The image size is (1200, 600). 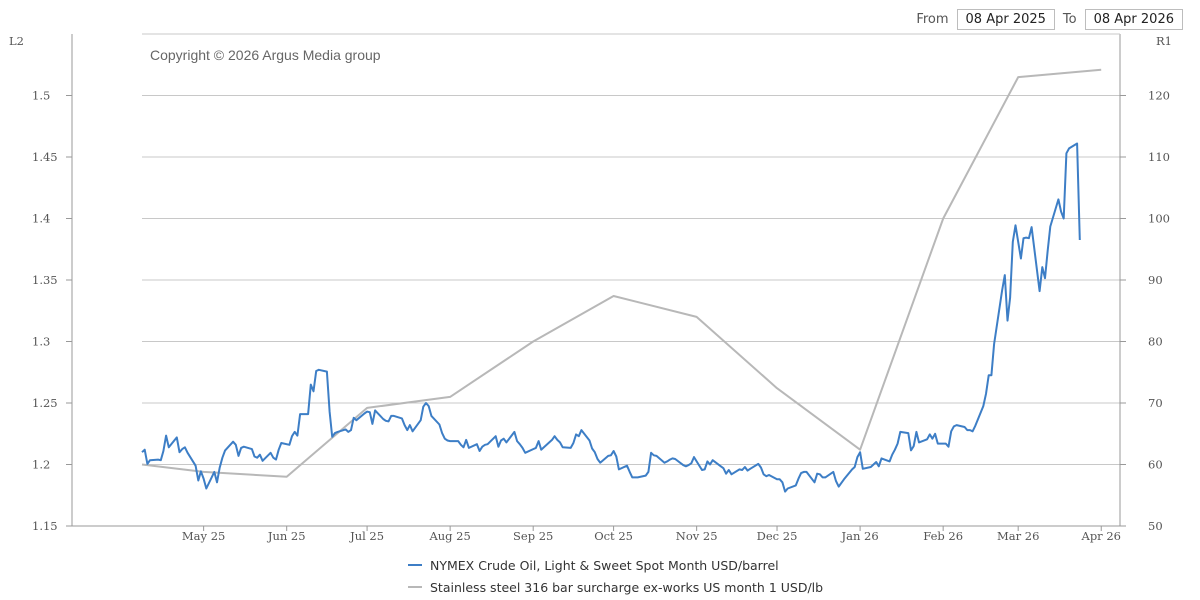 What do you see at coordinates (52, 311) in the screenshot?
I see `left-axis-ticks: 1.15 1.2 1.25 1.3 1.35 1.4 1.45 1.5` at bounding box center [52, 311].